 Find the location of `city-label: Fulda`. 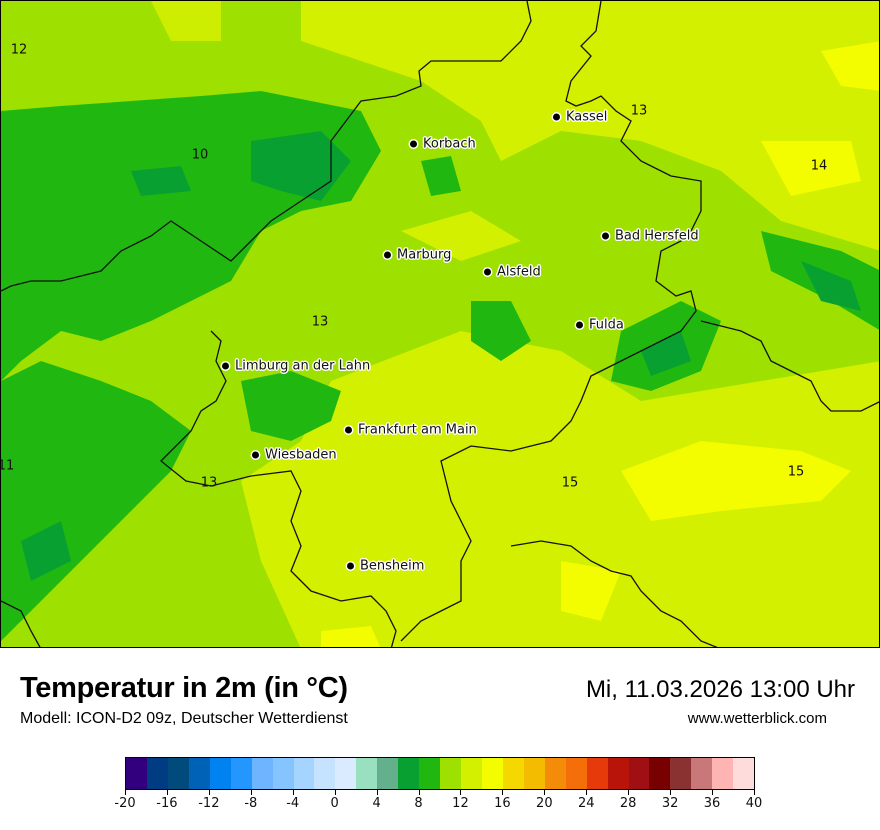

city-label: Fulda is located at coordinates (606, 325).